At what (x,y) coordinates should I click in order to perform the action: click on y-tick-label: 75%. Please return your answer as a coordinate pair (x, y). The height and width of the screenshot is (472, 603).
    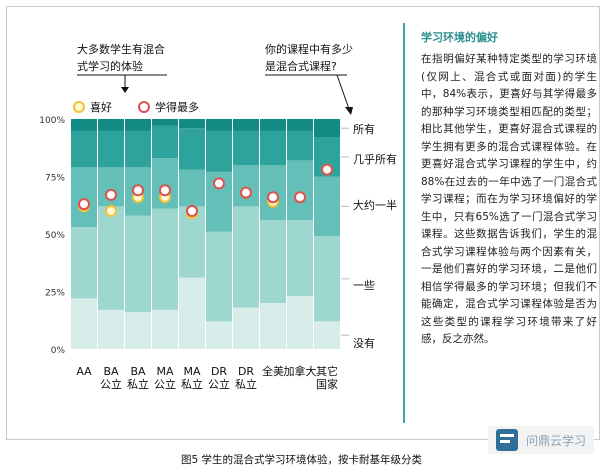
    Looking at the image, I should click on (55, 179).